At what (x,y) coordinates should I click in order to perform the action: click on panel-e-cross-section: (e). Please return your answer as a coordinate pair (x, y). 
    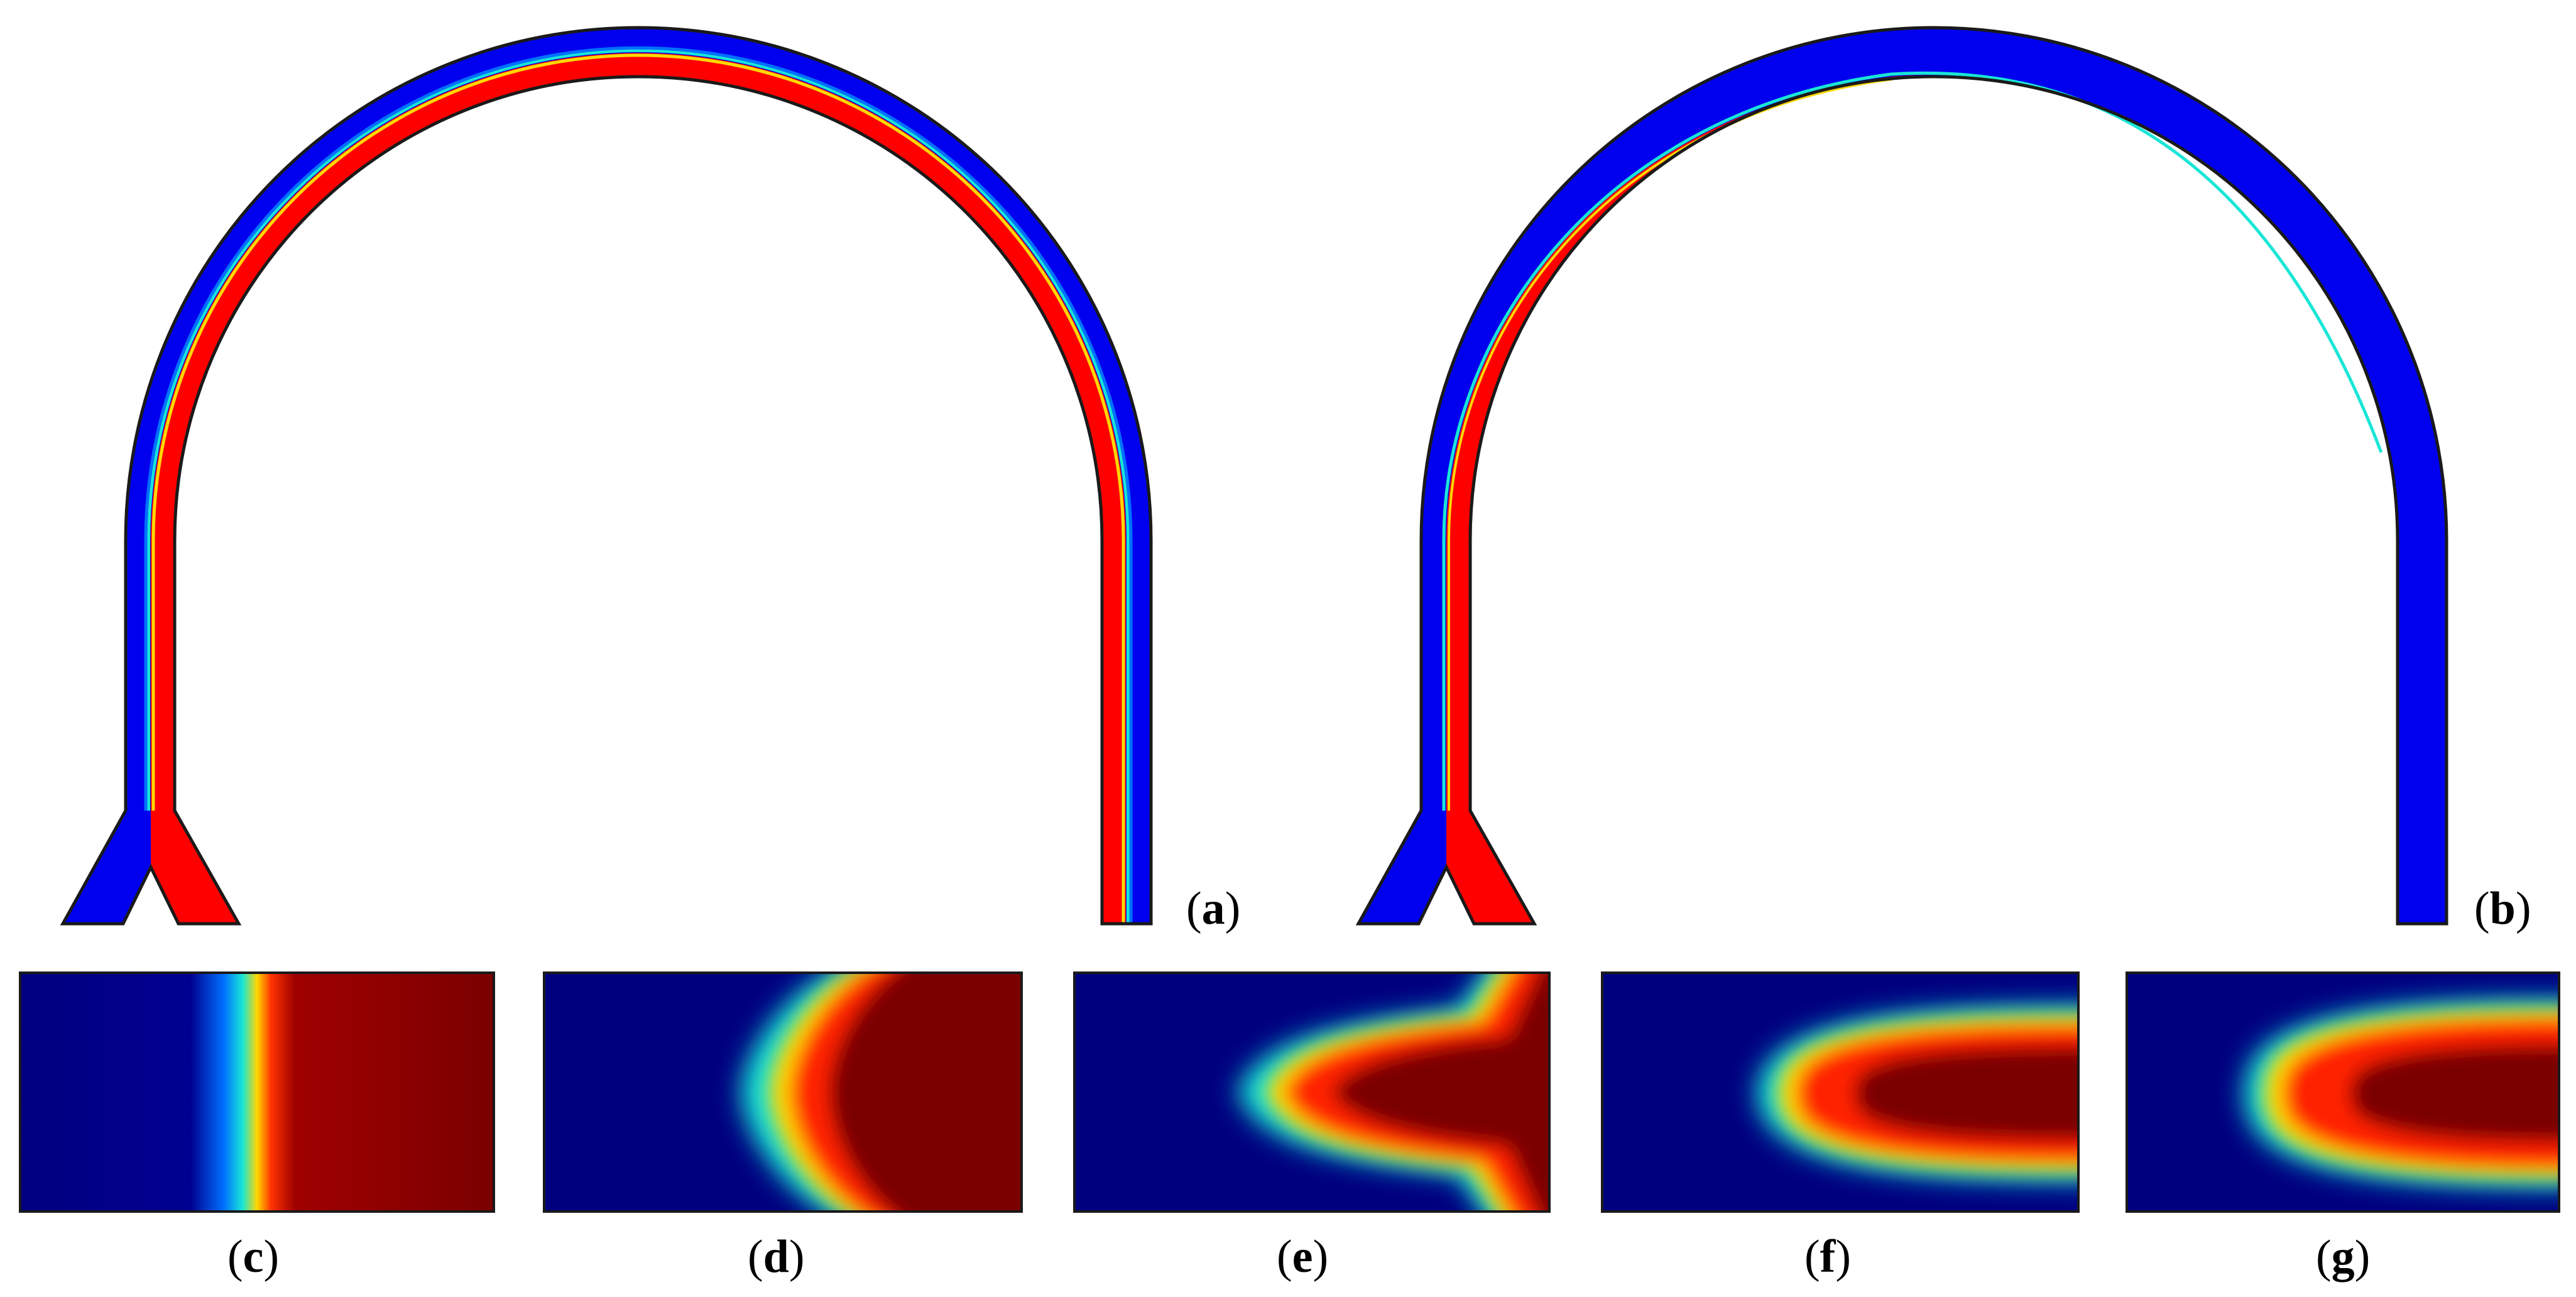
    Looking at the image, I should click on (1312, 1127).